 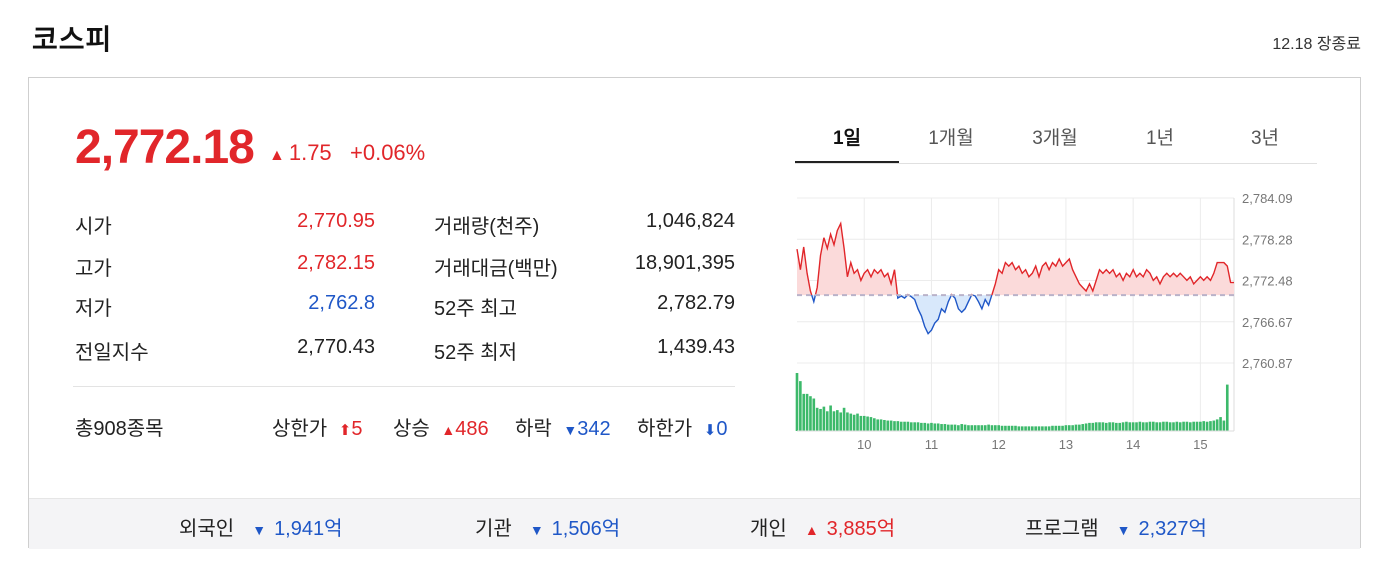 I want to click on limit-down-arrow-icon: ⬇, so click(x=710, y=430).